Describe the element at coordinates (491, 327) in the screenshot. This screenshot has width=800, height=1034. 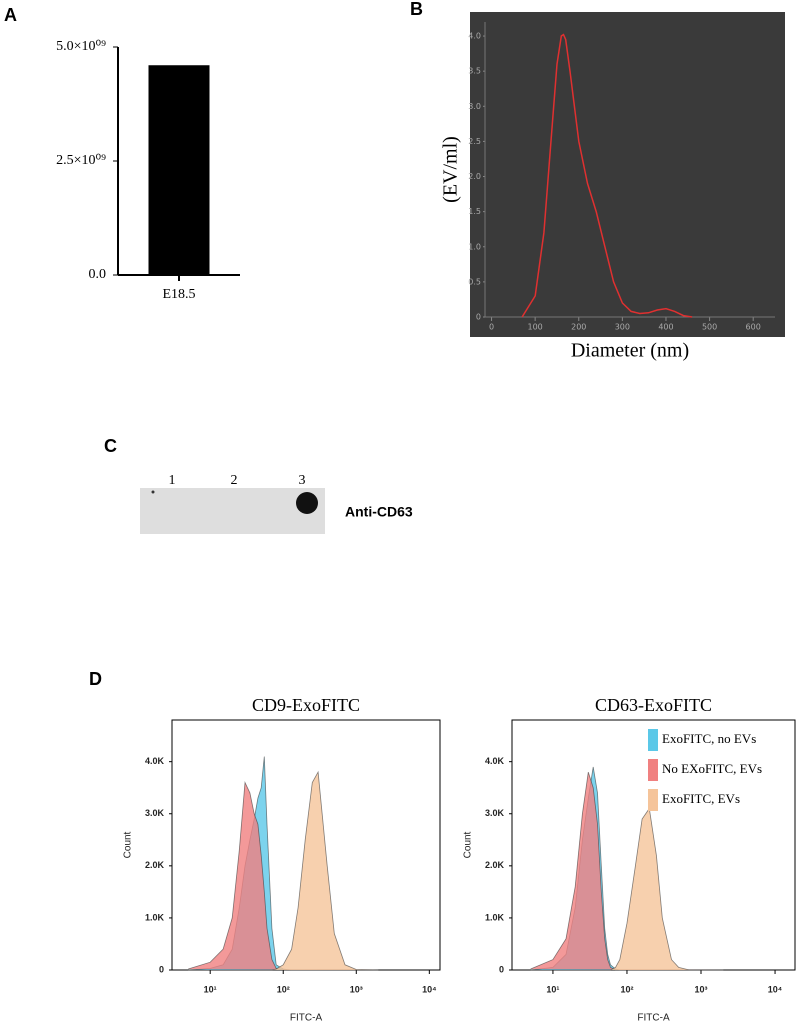
I see `x-tick-label: 0` at that location.